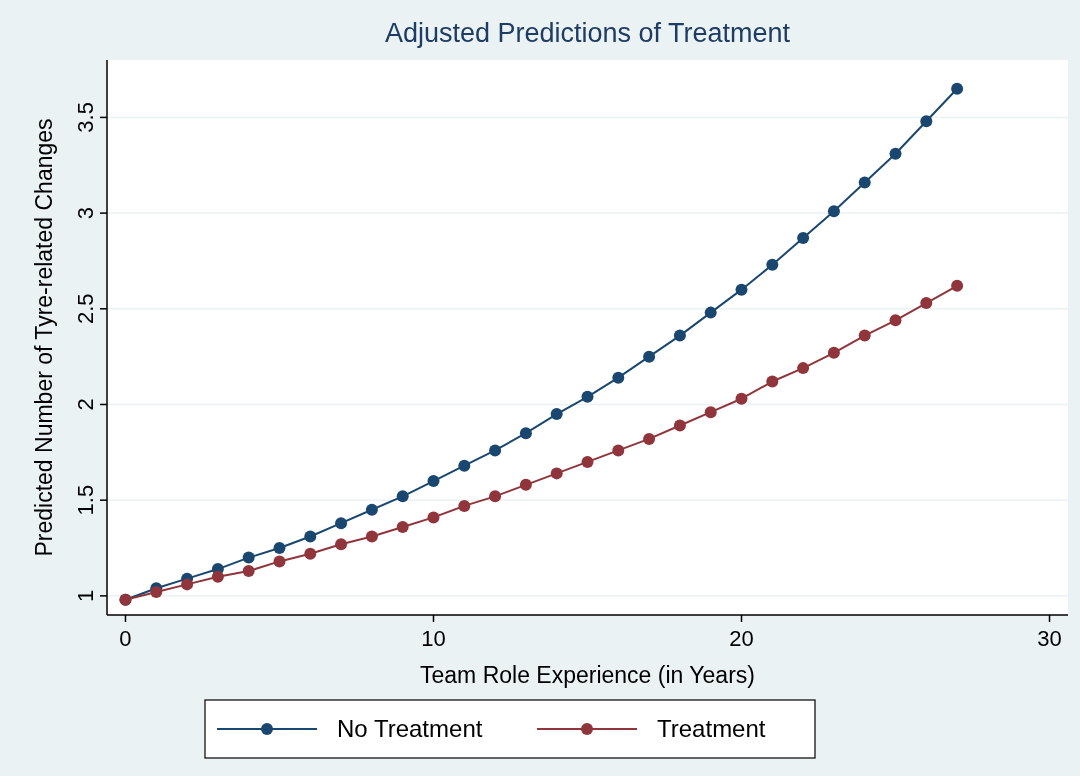  What do you see at coordinates (85, 404) in the screenshot?
I see `y-tick-label: 2` at bounding box center [85, 404].